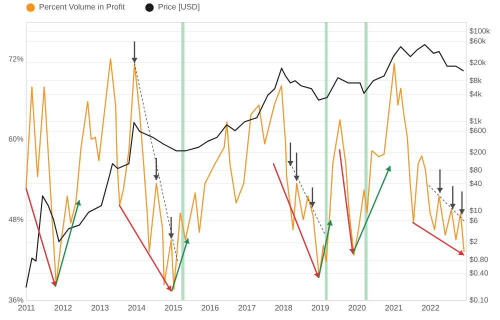 This screenshot has width=500, height=320. Describe the element at coordinates (27, 308) in the screenshot. I see `x-tick-label: 2011` at that location.